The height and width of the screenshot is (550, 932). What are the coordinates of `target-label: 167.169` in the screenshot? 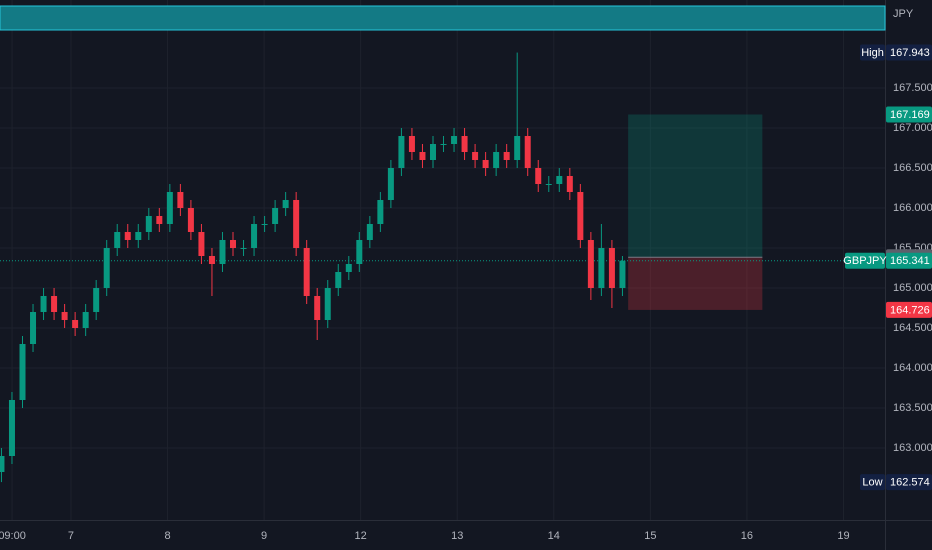 It's located at (910, 115).